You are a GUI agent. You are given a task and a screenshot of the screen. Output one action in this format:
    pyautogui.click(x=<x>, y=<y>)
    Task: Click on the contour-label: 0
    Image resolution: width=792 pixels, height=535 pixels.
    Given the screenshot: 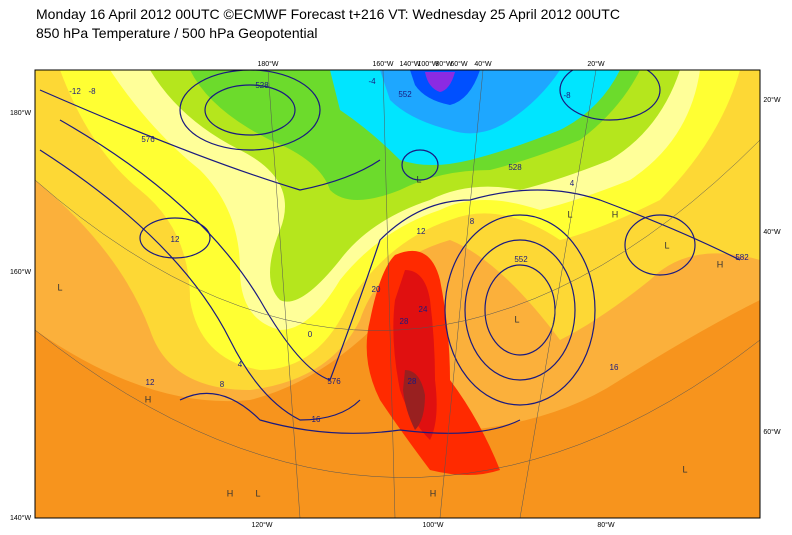 What is the action you would take?
    pyautogui.click(x=310, y=334)
    